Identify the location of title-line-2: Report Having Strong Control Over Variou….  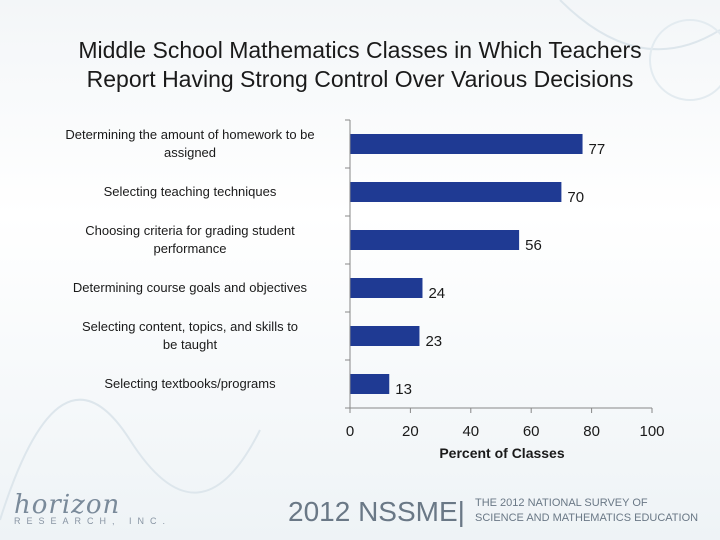
(360, 79).